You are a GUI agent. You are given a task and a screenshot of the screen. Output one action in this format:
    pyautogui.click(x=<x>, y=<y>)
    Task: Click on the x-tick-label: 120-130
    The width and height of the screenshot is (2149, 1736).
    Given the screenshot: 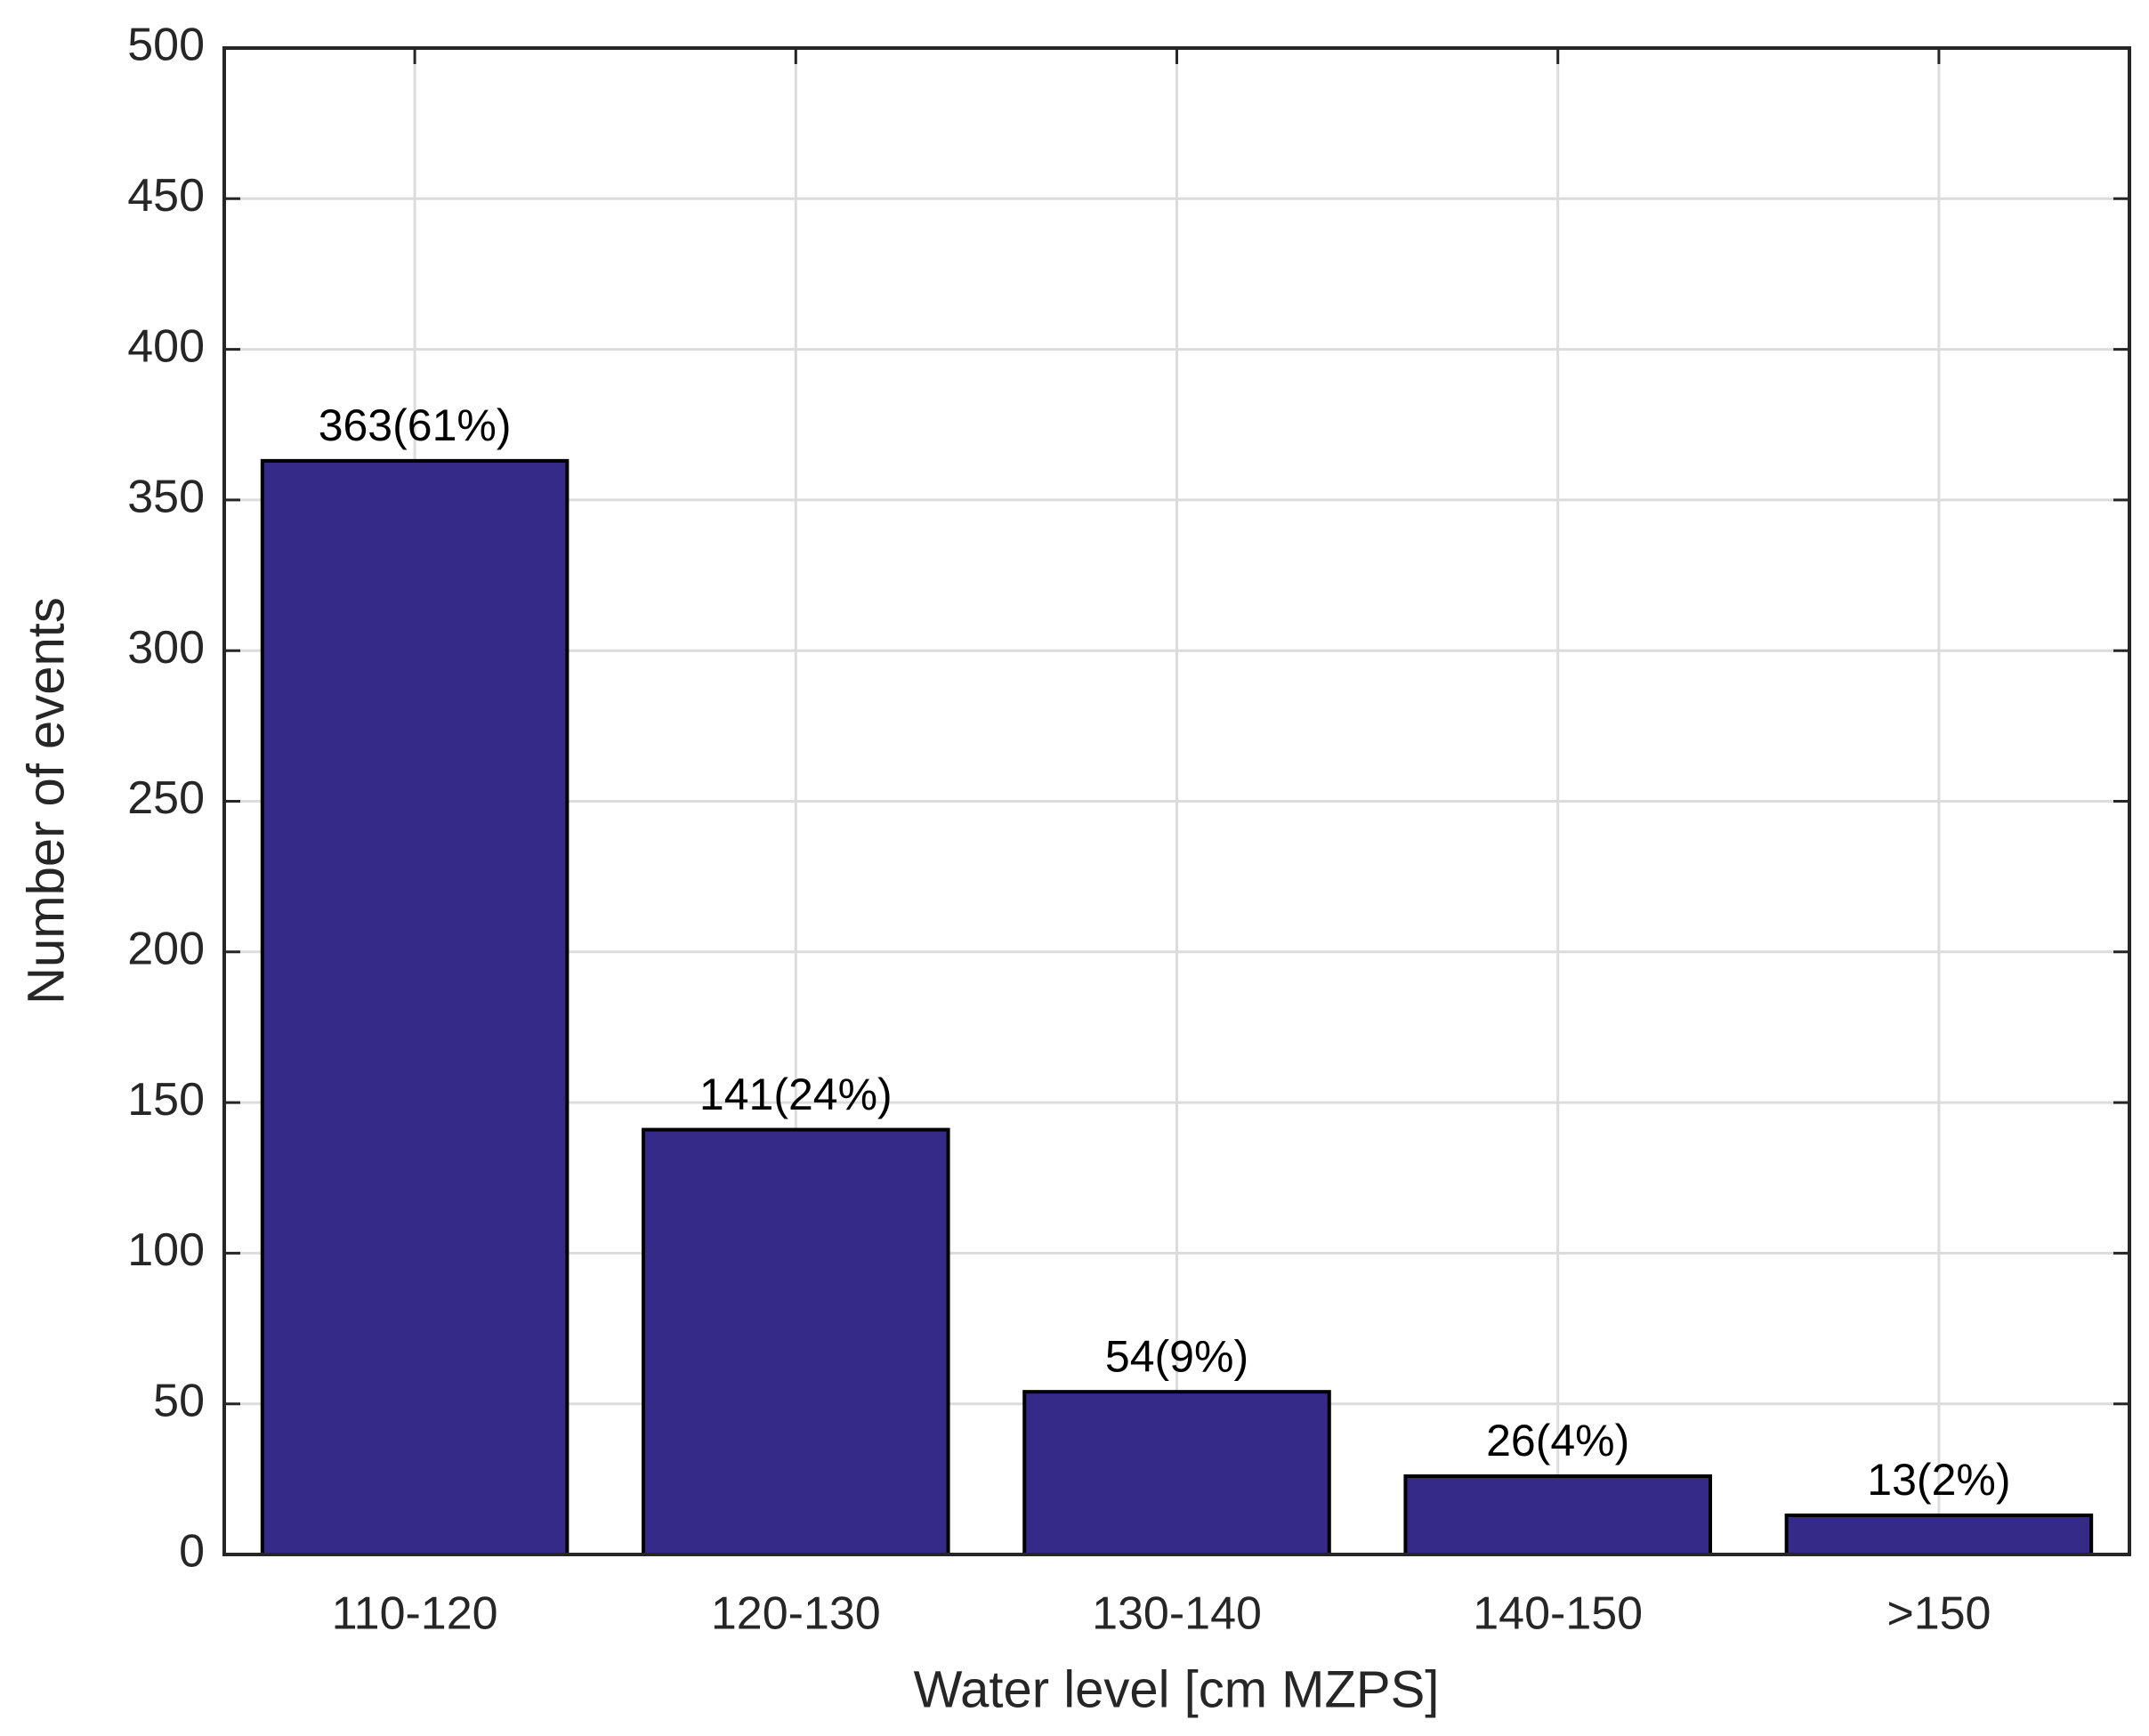 What is the action you would take?
    pyautogui.click(x=796, y=1614)
    